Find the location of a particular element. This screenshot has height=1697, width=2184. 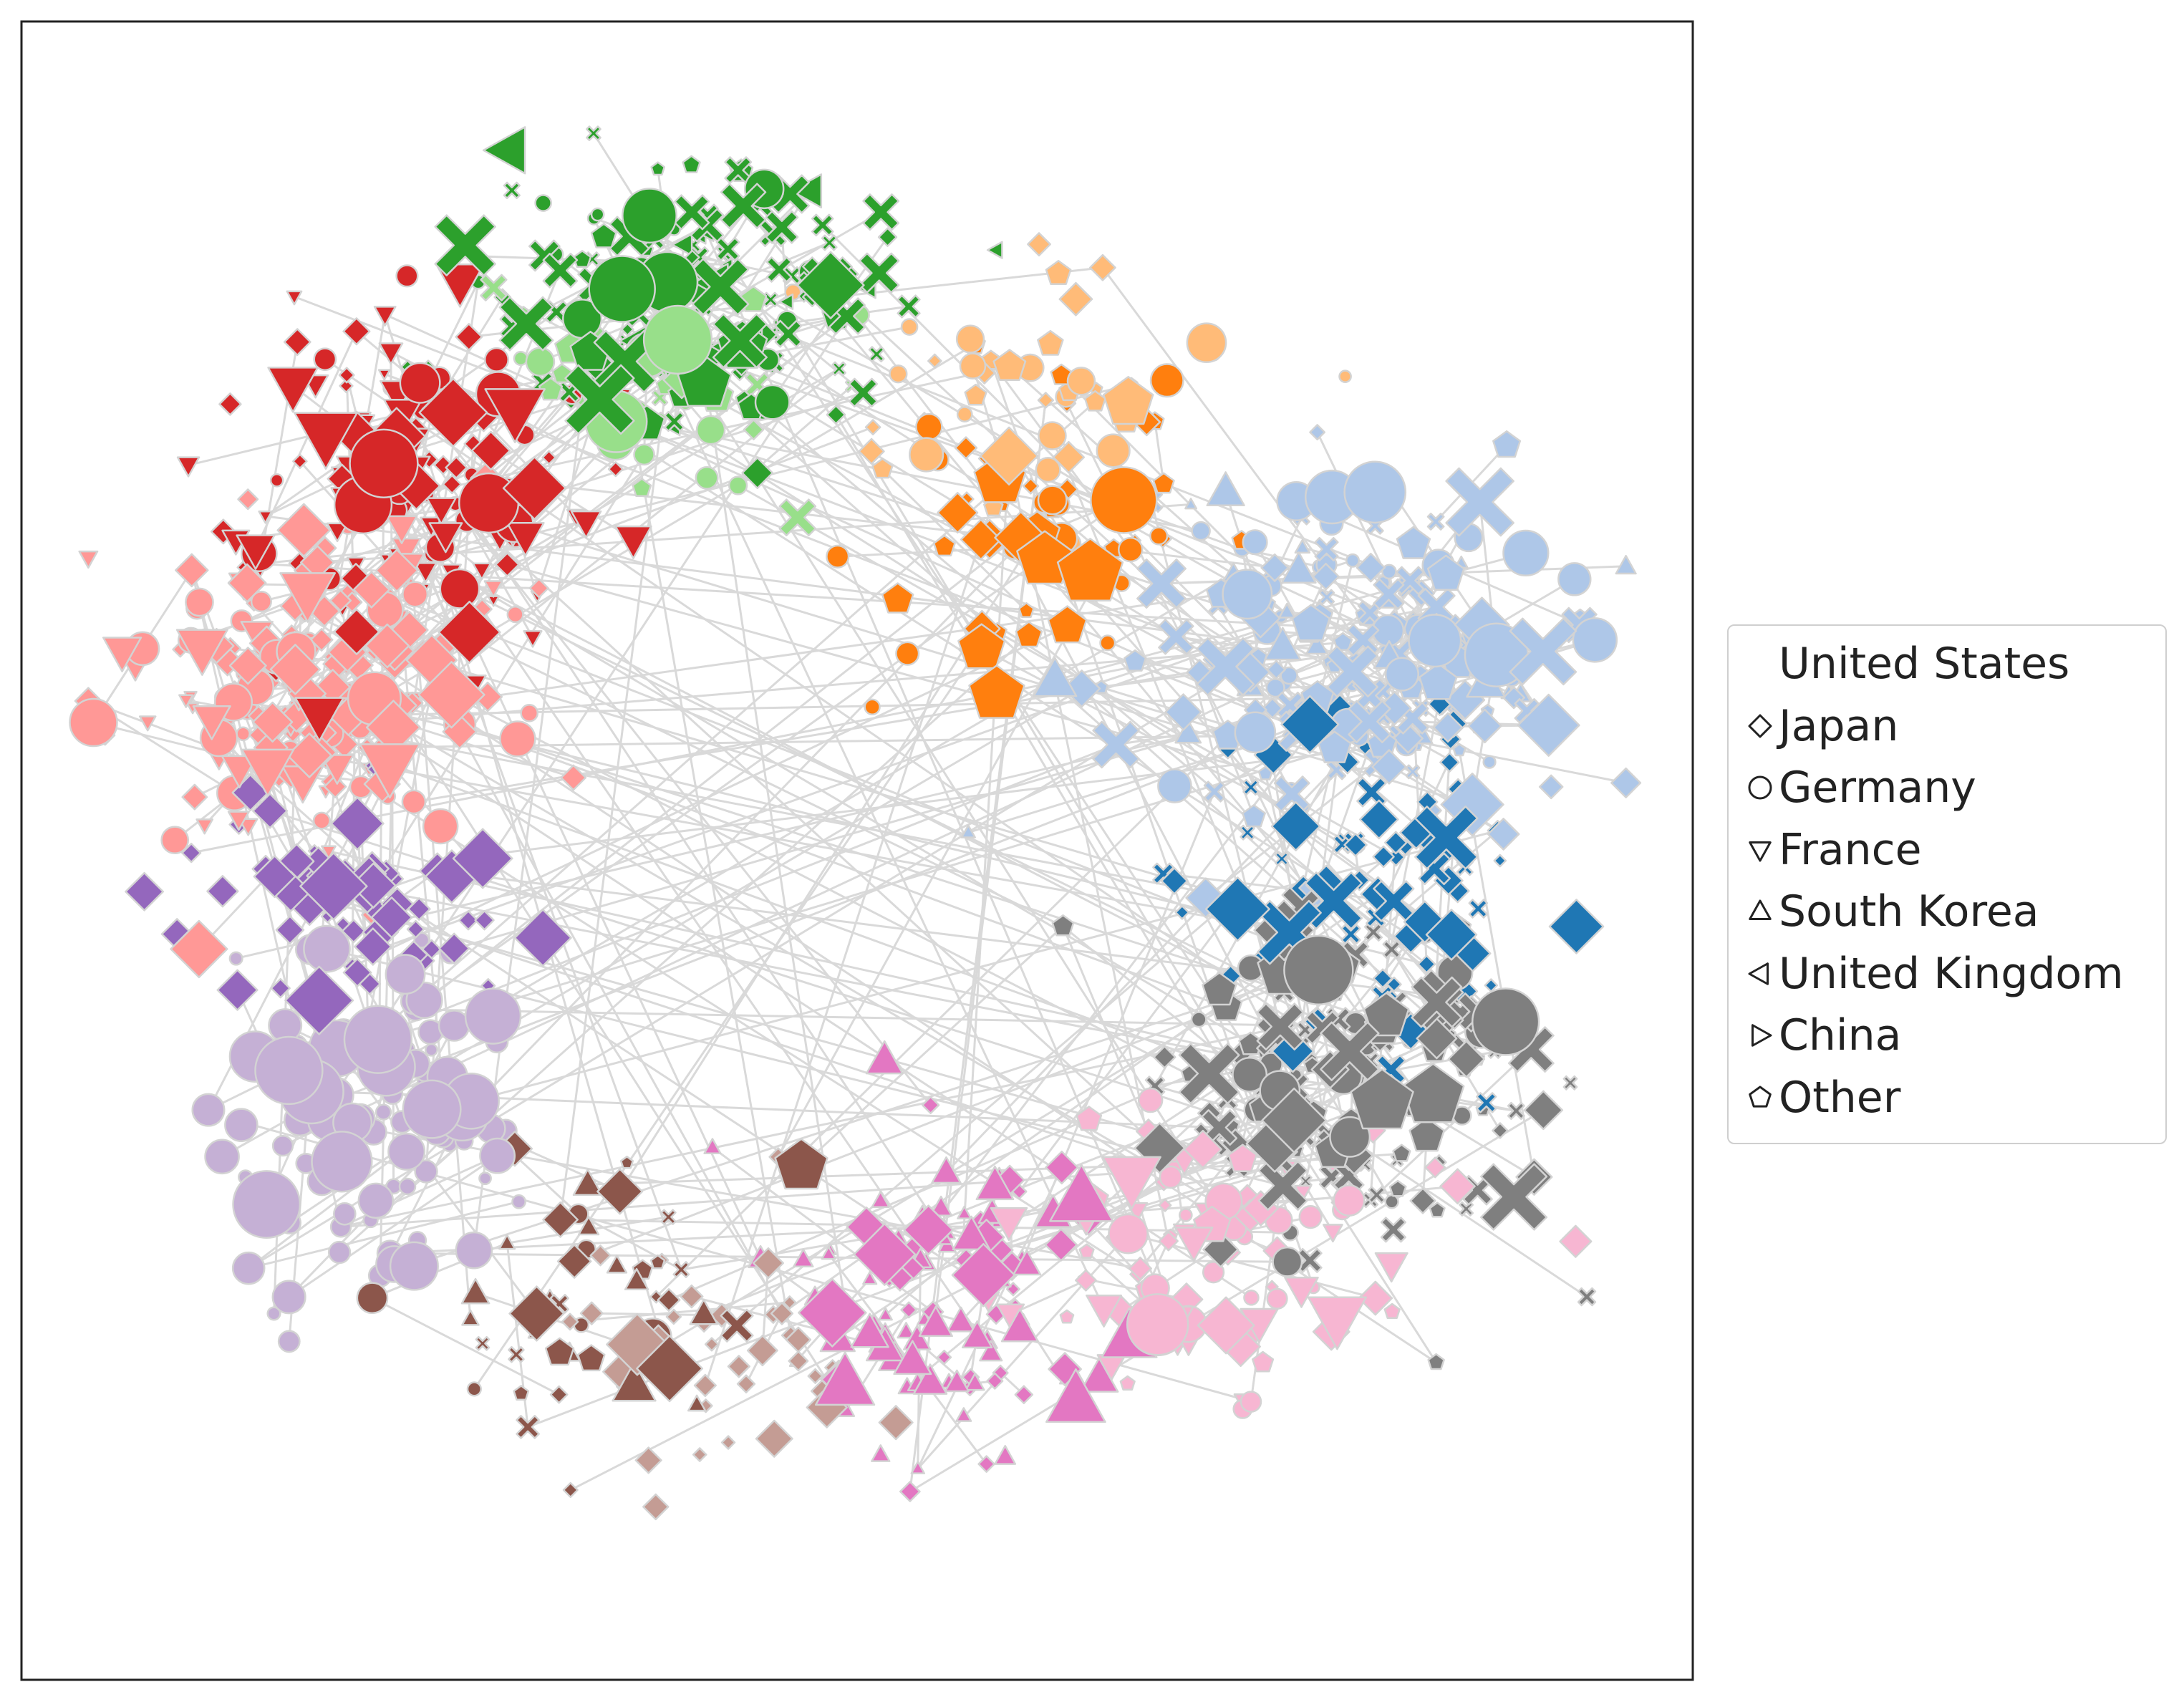

pentagon-icon is located at coordinates (1760, 1097).